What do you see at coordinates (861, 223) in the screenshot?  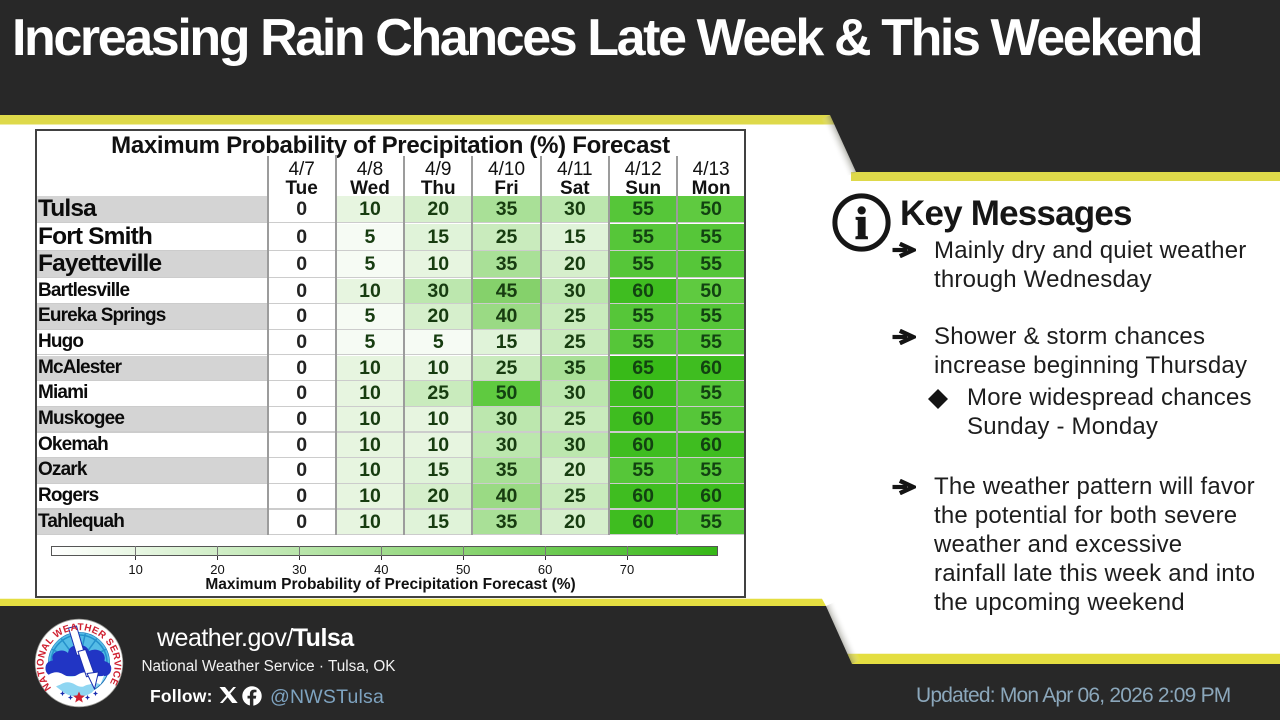 I see `svg-text: i` at bounding box center [861, 223].